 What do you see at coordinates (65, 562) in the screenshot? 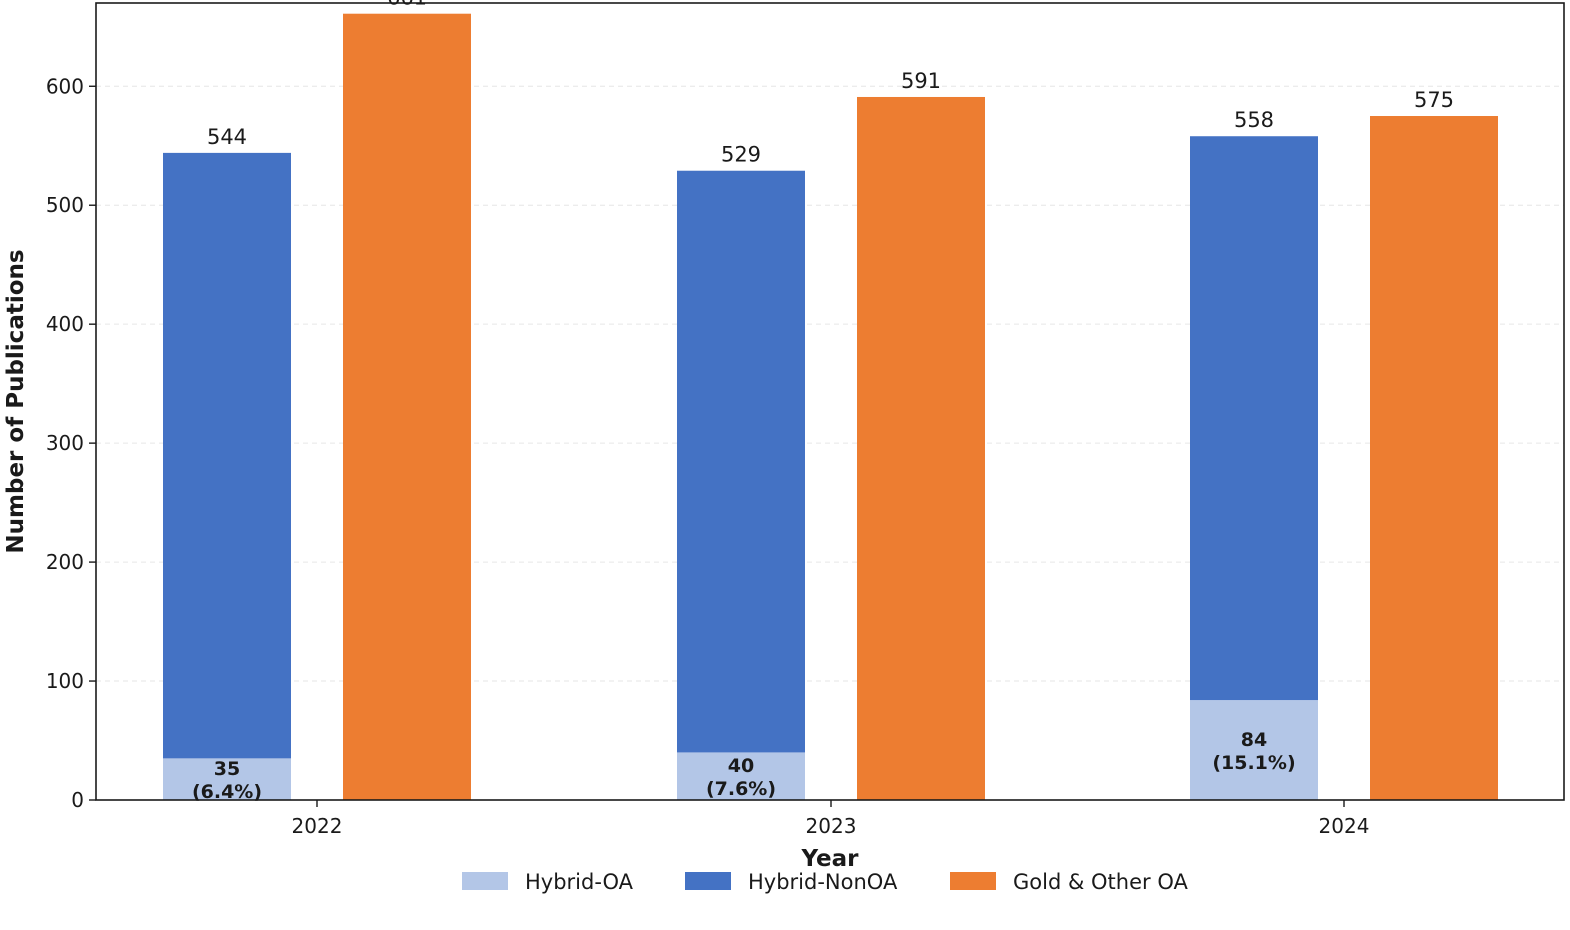
I see `y-tick-label: 200` at bounding box center [65, 562].